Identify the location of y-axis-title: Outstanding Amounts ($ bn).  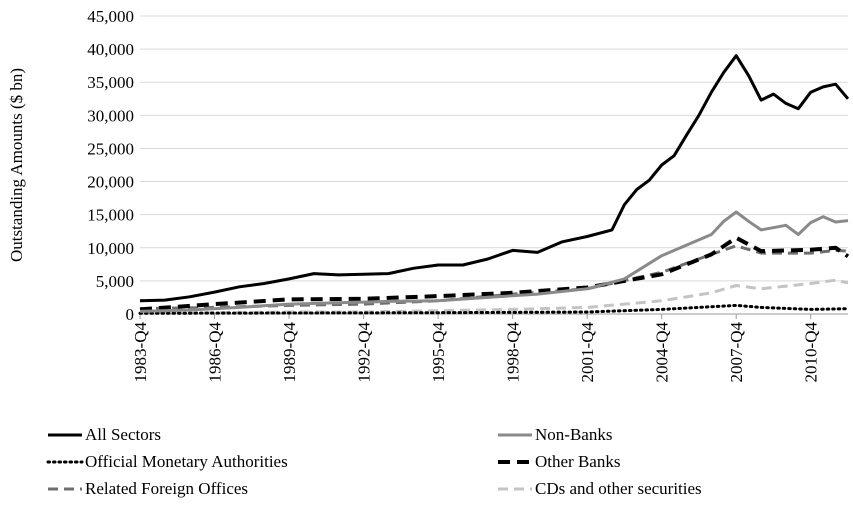
(16, 165).